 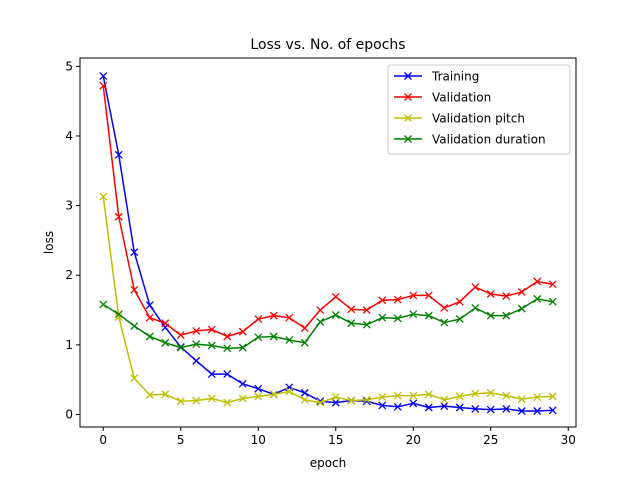 What do you see at coordinates (478, 119) in the screenshot?
I see `legend-label: Validation pitch` at bounding box center [478, 119].